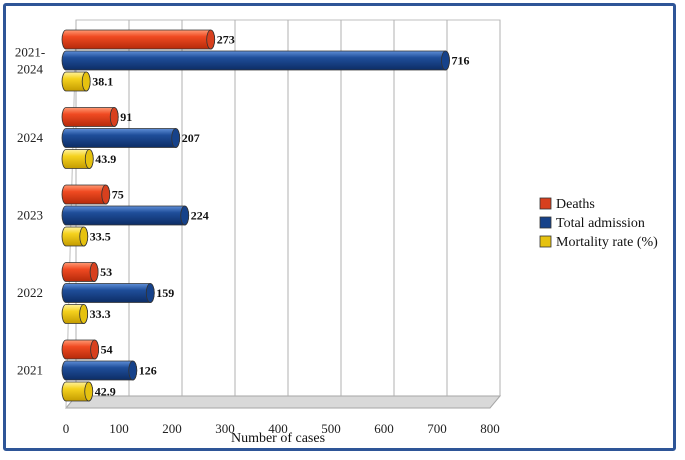 The width and height of the screenshot is (685, 460). I want to click on category-label: 2021, so click(30, 370).